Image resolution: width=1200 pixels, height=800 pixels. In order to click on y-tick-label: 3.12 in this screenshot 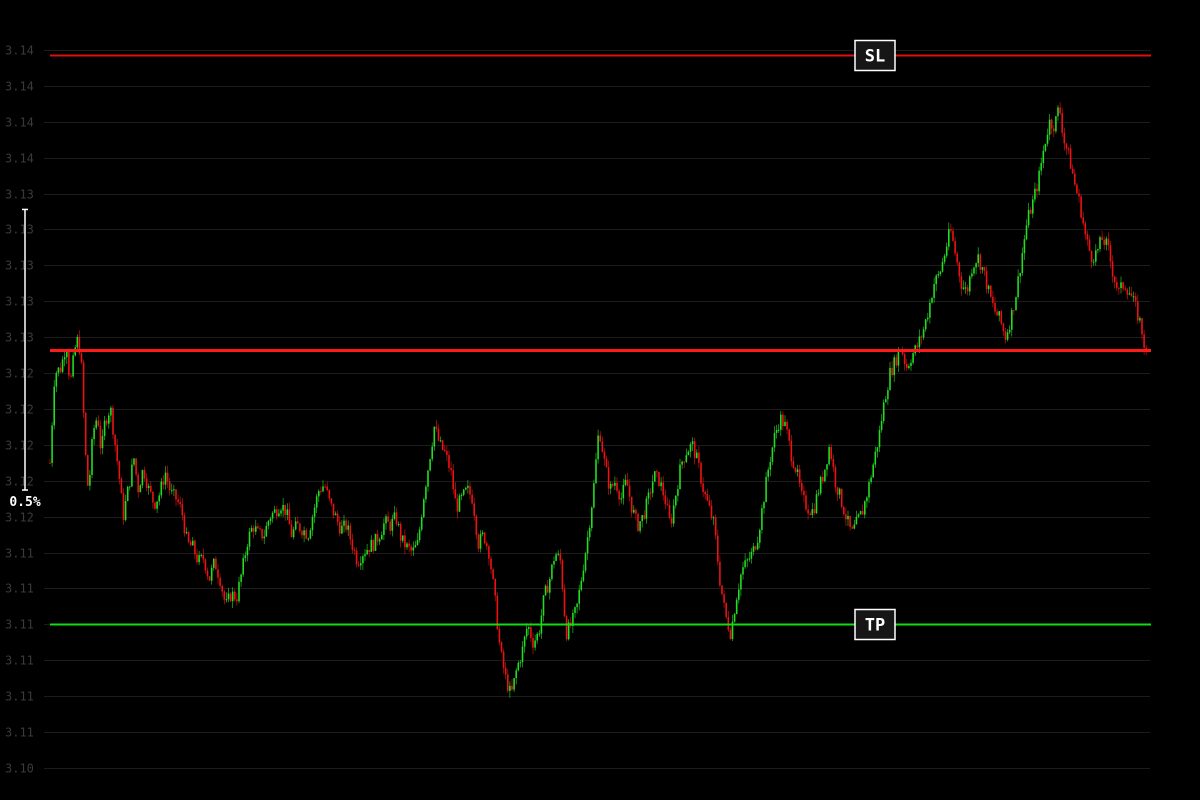, I will do `click(19, 410)`.